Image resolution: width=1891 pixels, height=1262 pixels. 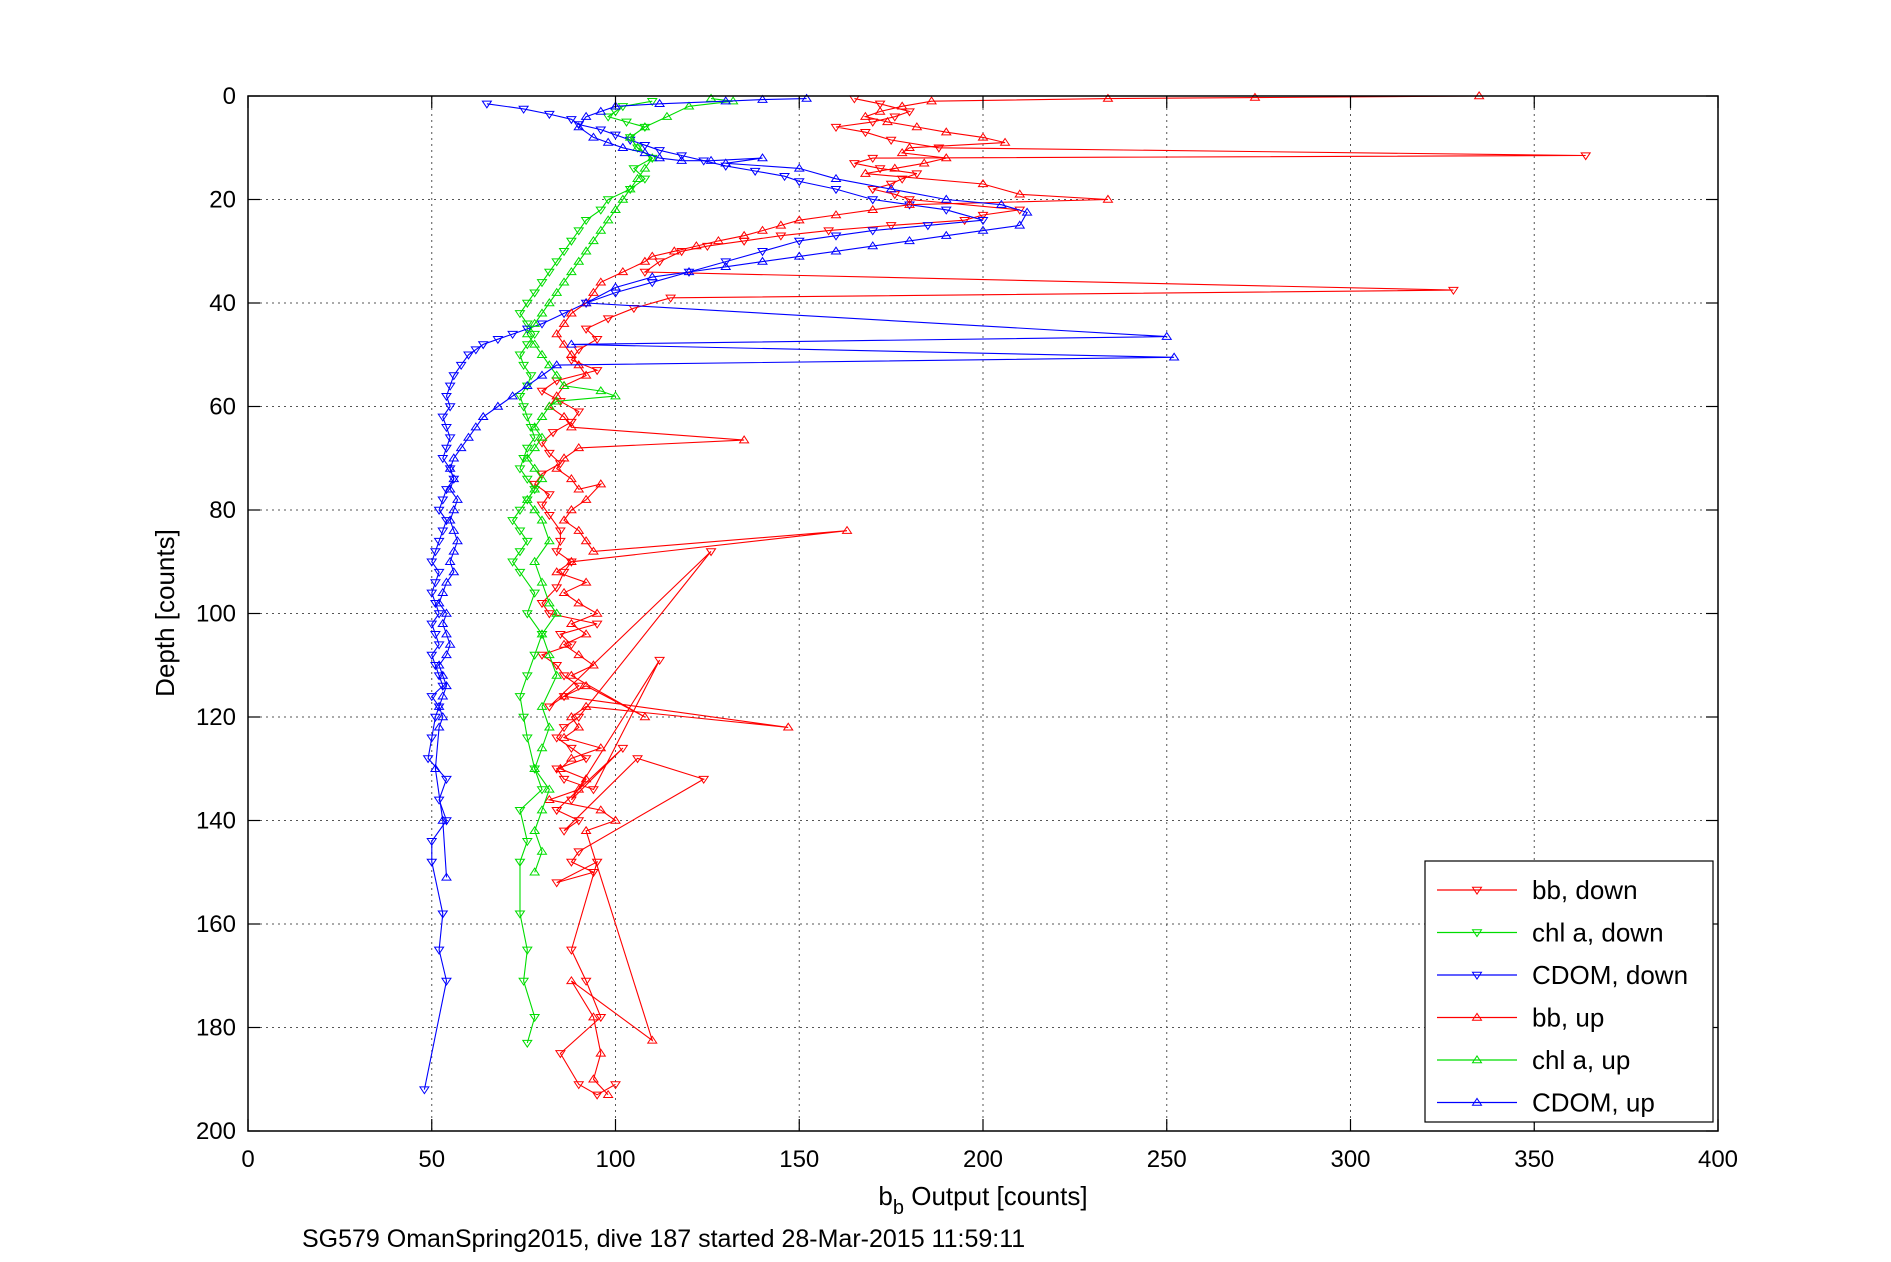 I want to click on x-tick-label: 300, so click(x=1350, y=1159).